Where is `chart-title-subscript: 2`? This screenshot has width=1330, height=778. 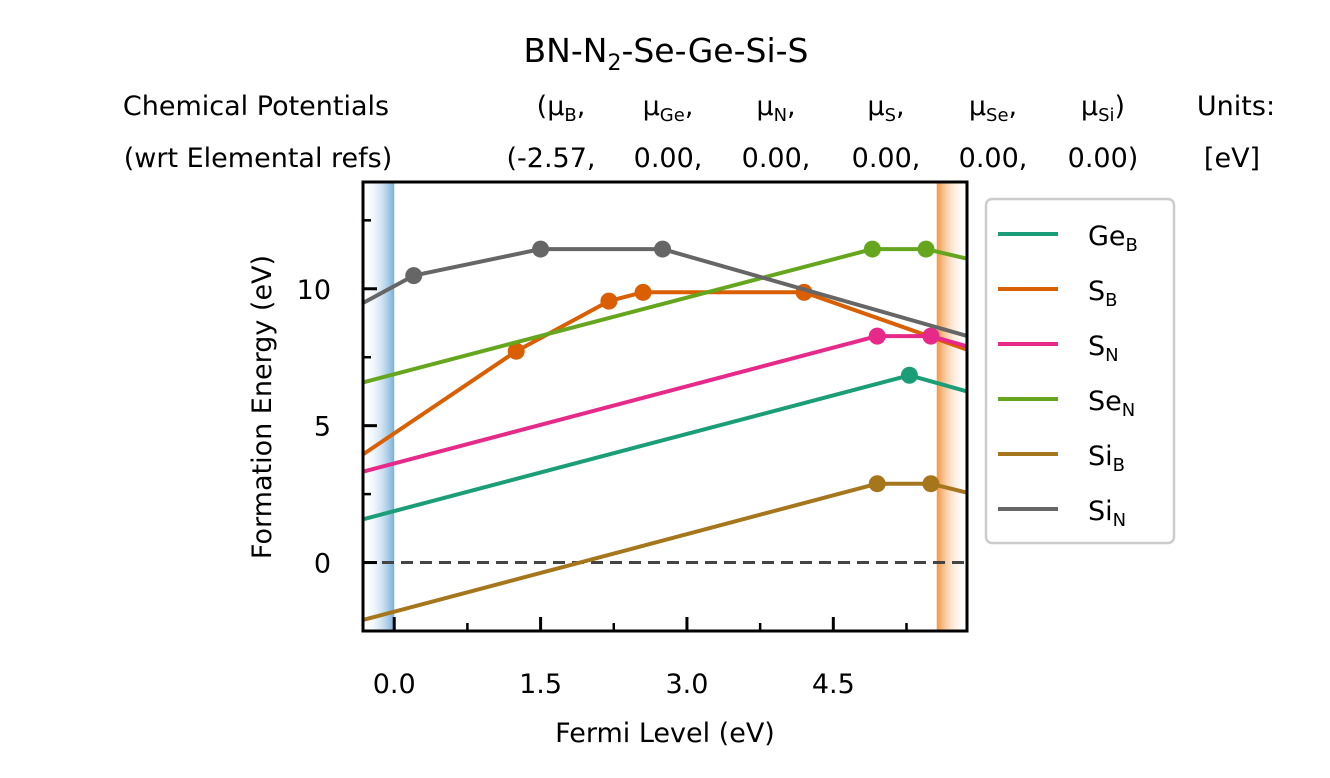 chart-title-subscript: 2 is located at coordinates (614, 63).